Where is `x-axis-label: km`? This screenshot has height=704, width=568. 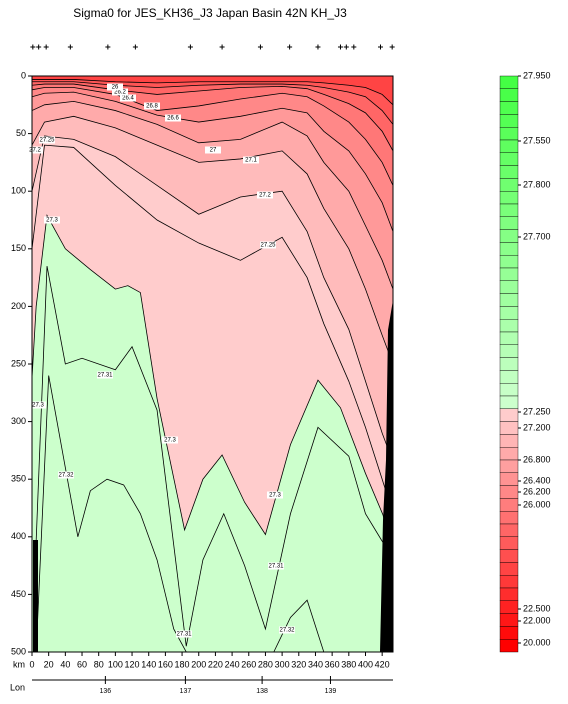
x-axis-label: km is located at coordinates (19, 664).